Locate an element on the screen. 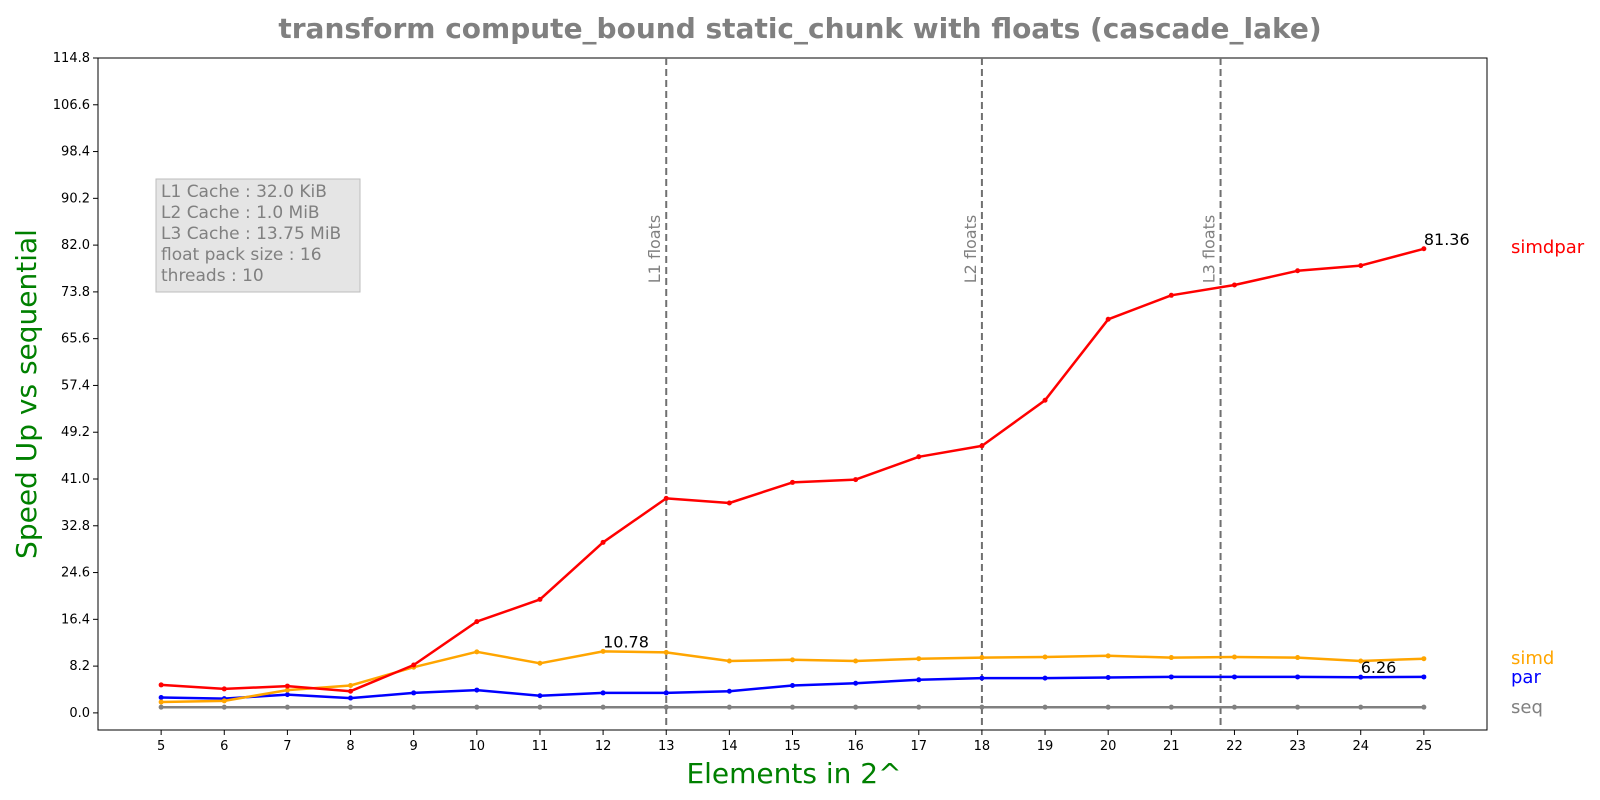  y-tick-label: 106.6 is located at coordinates (71, 105).